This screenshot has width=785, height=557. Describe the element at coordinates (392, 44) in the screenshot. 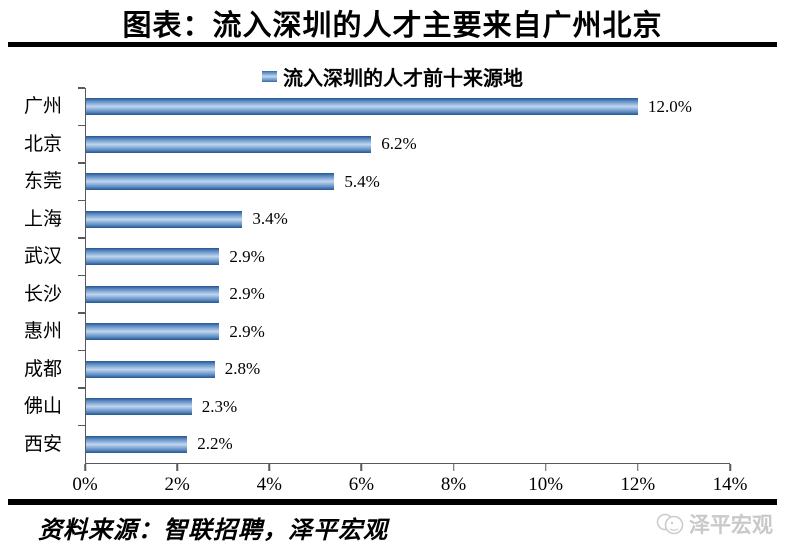

I see `top-divider` at that location.